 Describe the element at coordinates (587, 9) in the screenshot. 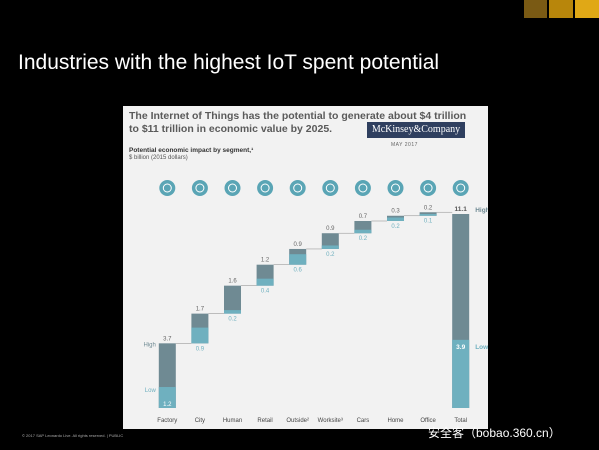

I see `accent-bar-light` at that location.